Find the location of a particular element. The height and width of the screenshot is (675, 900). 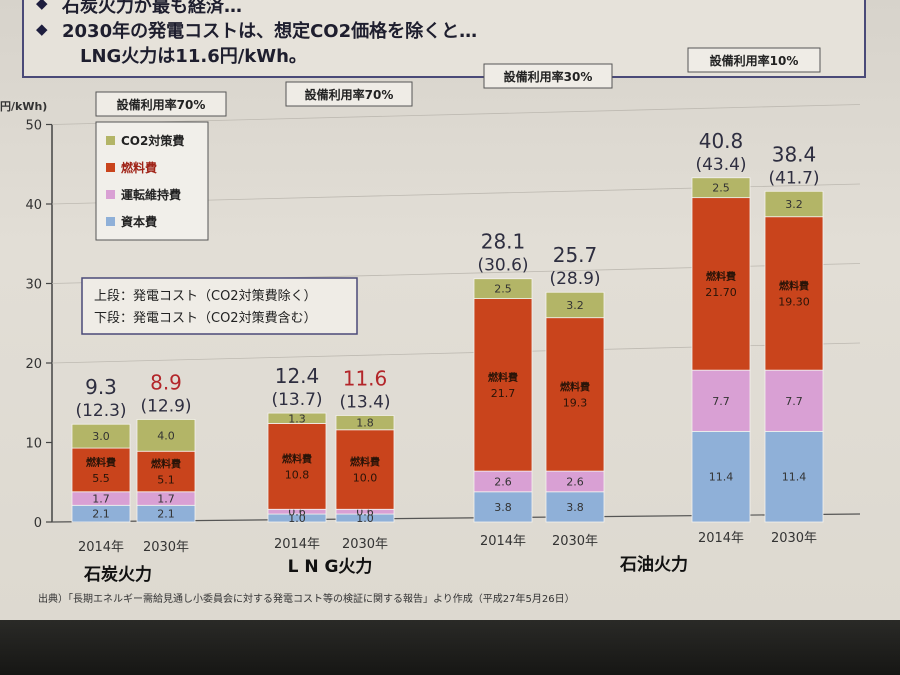

segment-value-label: 10.0 is located at coordinates (365, 478).